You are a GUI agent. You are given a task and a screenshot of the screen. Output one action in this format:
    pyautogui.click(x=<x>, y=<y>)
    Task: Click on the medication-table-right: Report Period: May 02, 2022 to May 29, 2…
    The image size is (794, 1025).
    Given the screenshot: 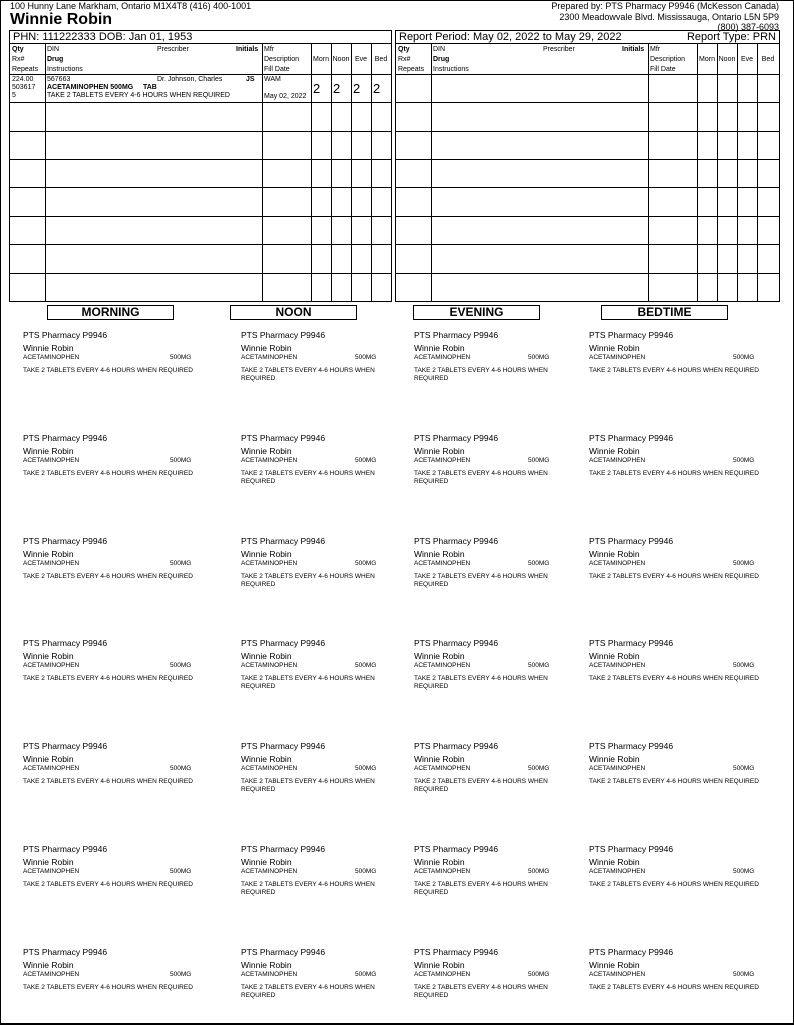 What is the action you would take?
    pyautogui.click(x=587, y=166)
    